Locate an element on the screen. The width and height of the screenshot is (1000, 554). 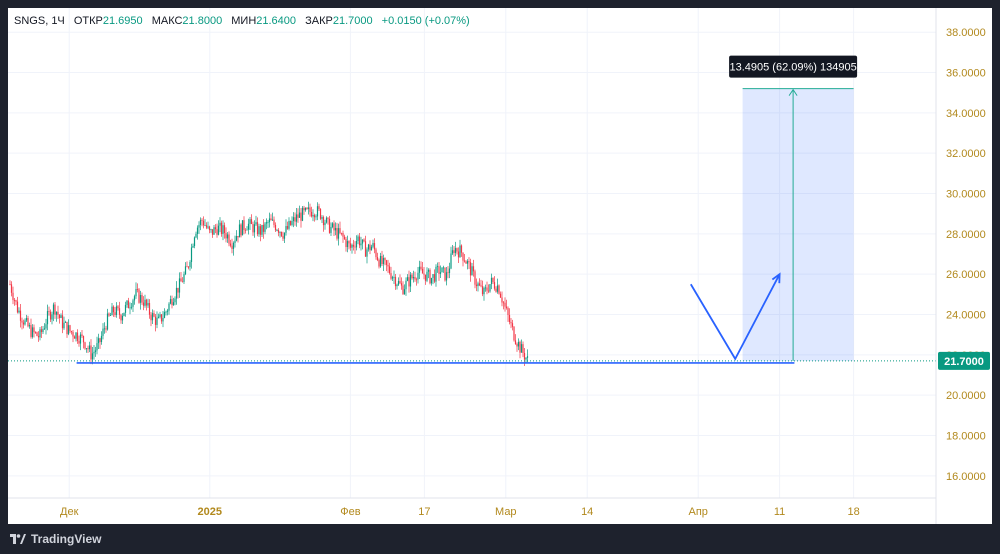
legend-close-value: 21.7000 is located at coordinates (352, 21).